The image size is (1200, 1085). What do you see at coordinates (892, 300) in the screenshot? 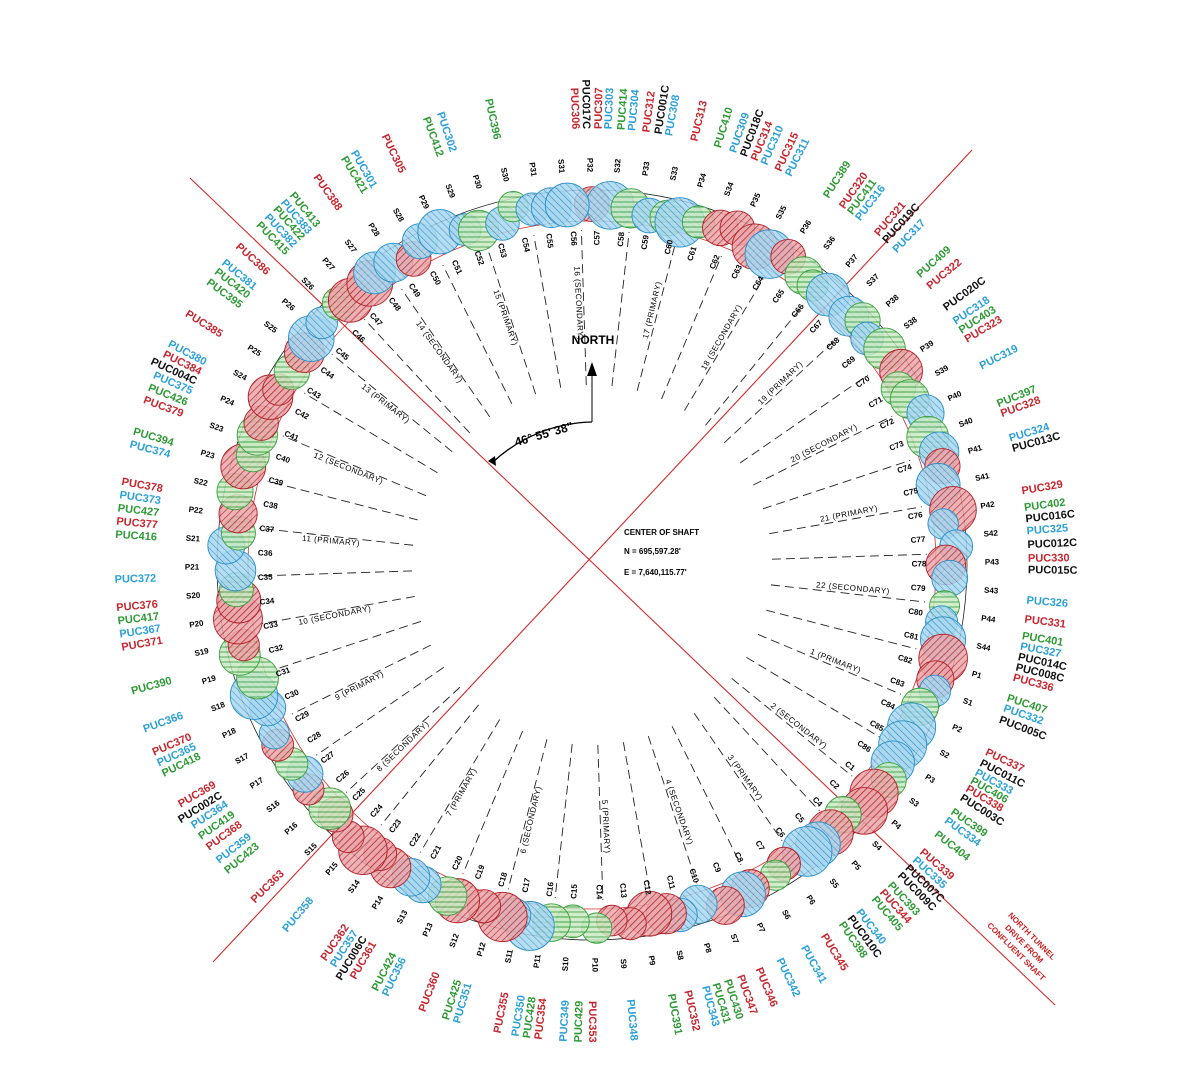
I see `ps-label: P38` at bounding box center [892, 300].